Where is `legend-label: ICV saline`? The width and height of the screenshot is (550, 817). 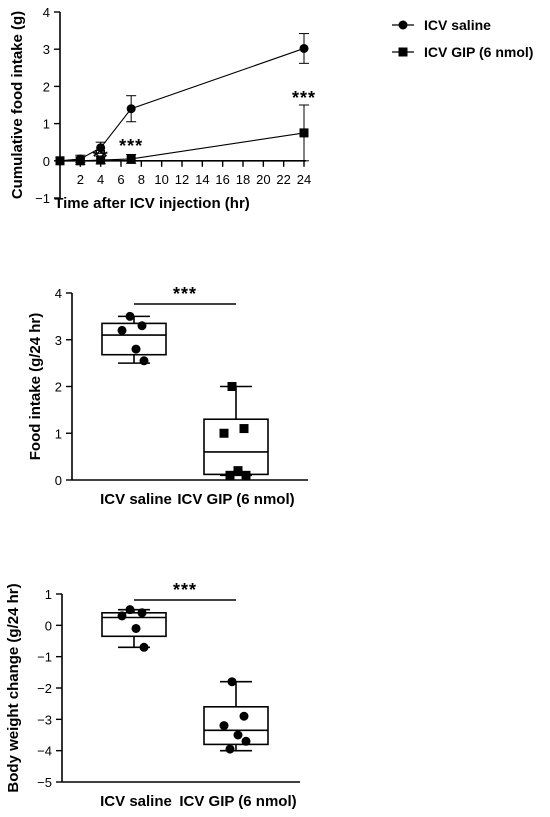 legend-label: ICV saline is located at coordinates (457, 25).